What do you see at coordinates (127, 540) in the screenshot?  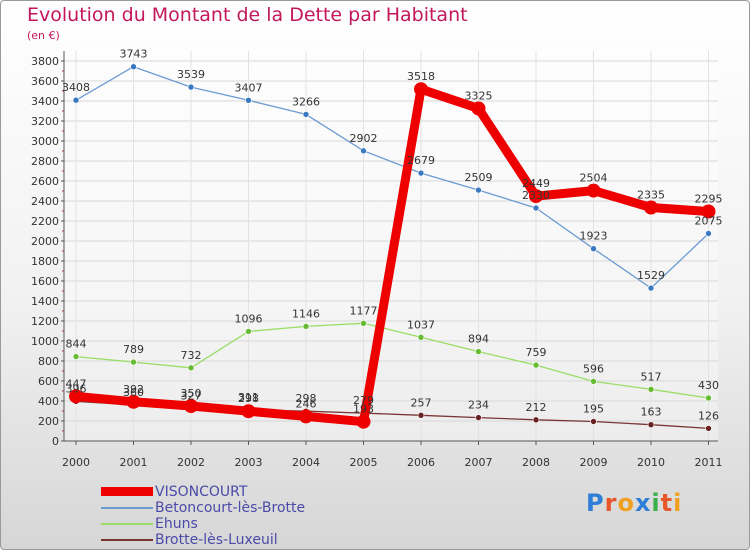 I see `legend-swatch-brotte` at bounding box center [127, 540].